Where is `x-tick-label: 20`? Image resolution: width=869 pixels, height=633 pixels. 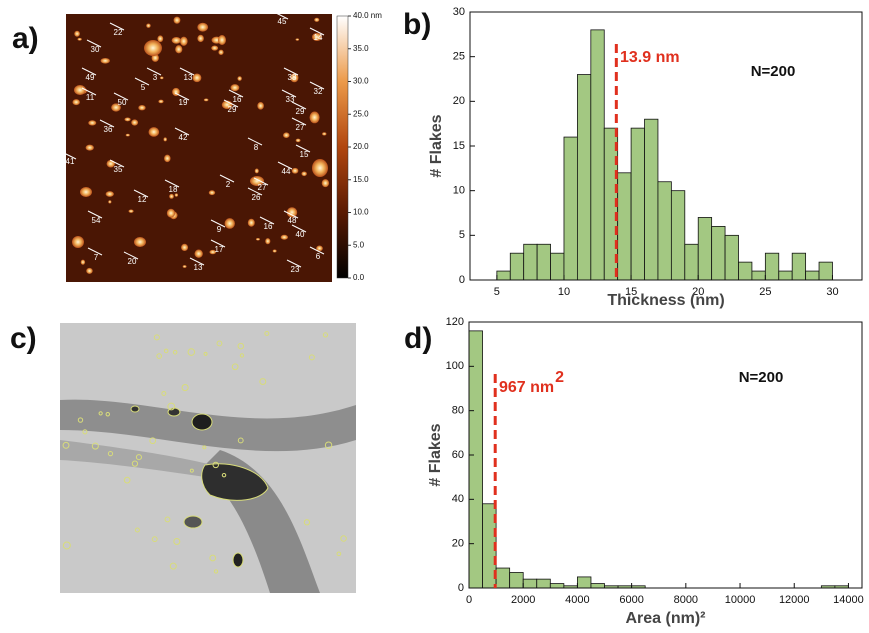
x-tick-label: 20 is located at coordinates (698, 292).